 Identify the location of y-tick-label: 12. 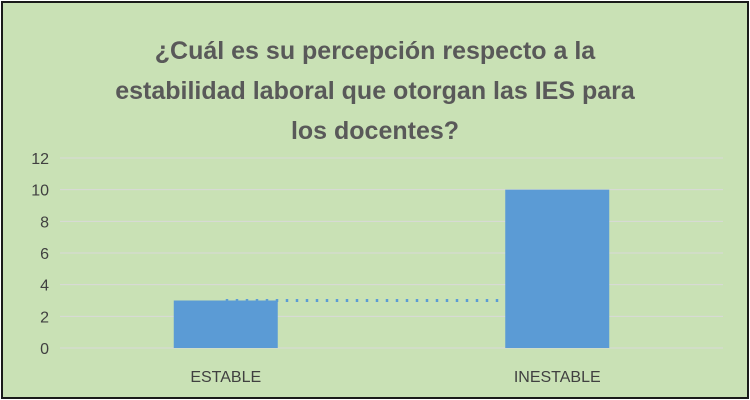
(40, 159).